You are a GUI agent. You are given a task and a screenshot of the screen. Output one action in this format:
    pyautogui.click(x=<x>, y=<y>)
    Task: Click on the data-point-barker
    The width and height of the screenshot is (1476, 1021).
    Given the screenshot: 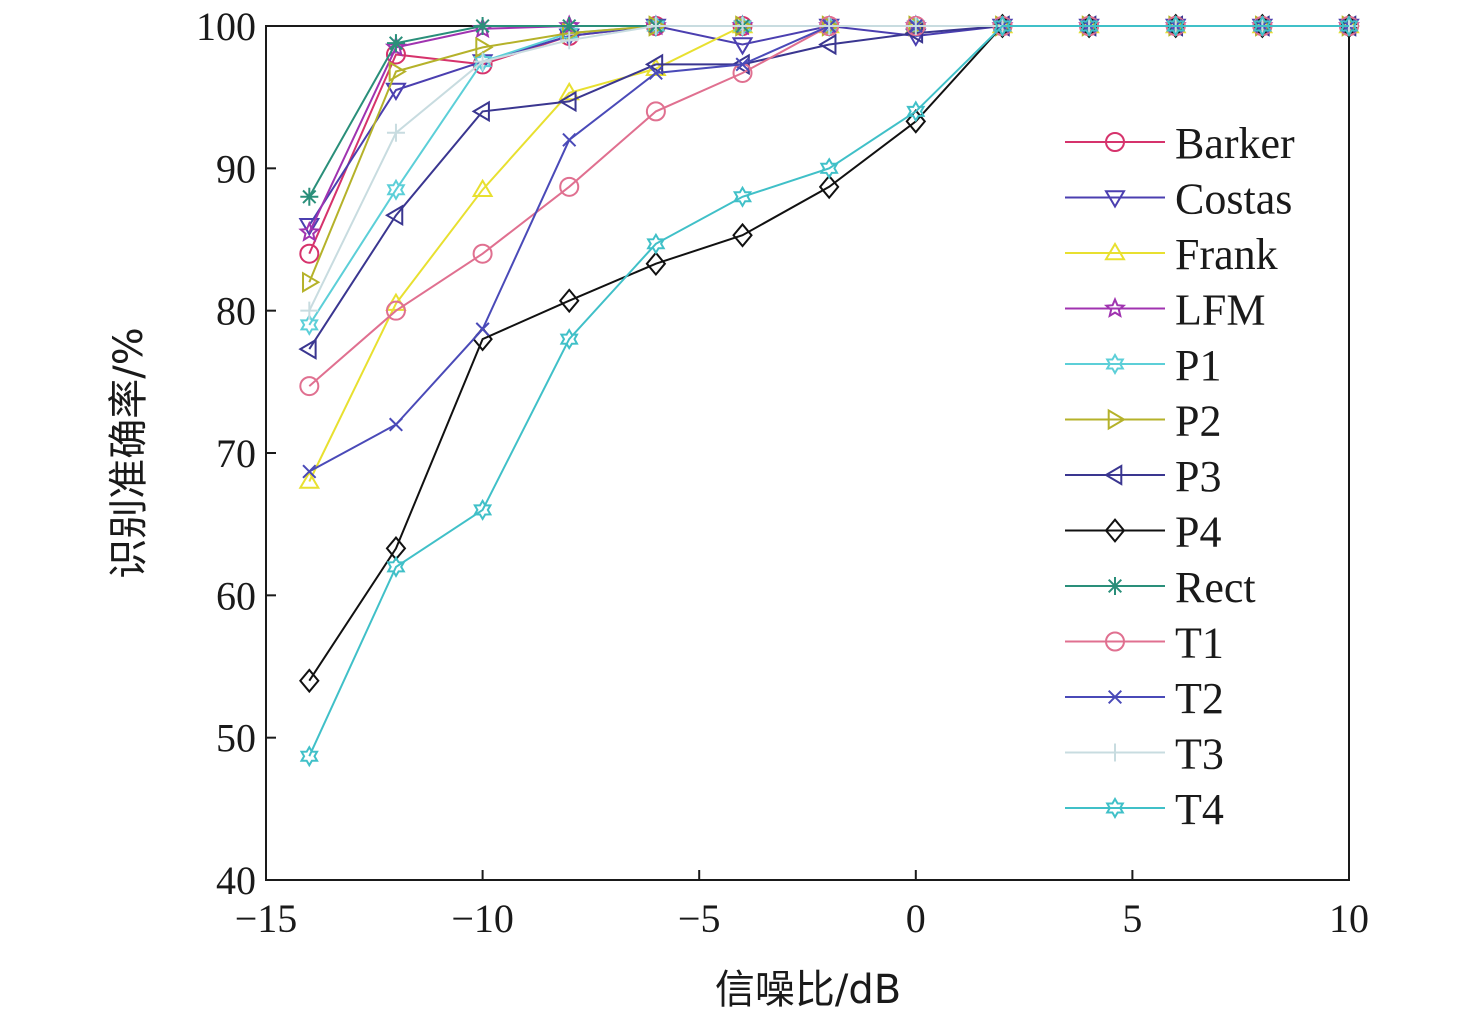 What is the action you would take?
    pyautogui.click(x=309, y=253)
    